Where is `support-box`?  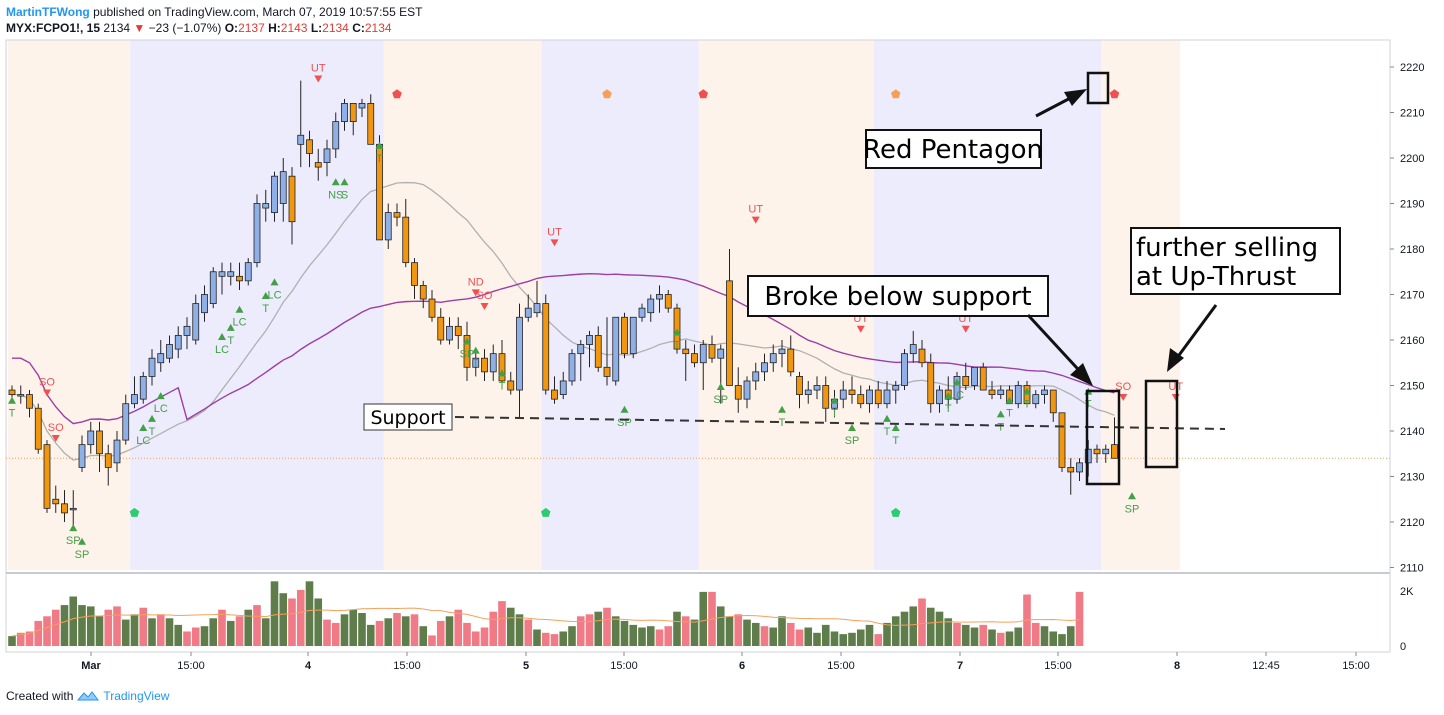 support-box is located at coordinates (408, 417).